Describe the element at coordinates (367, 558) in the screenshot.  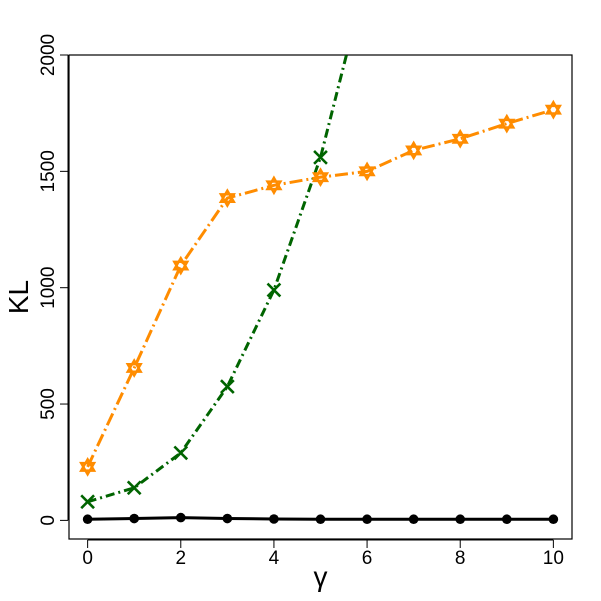
I see `x-tick-label: 6` at that location.